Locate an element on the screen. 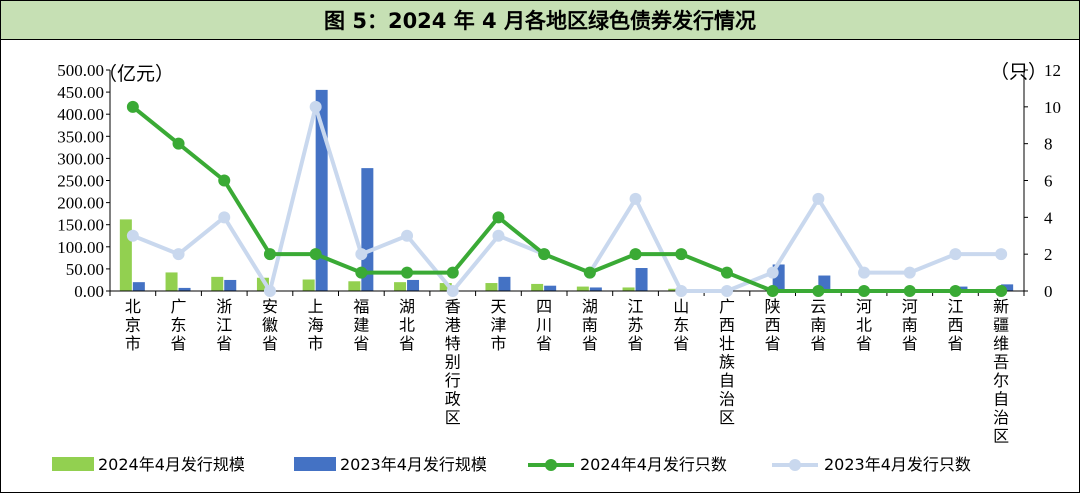 The width and height of the screenshot is (1080, 493). y-right-tick-label: 2 is located at coordinates (1048, 254).